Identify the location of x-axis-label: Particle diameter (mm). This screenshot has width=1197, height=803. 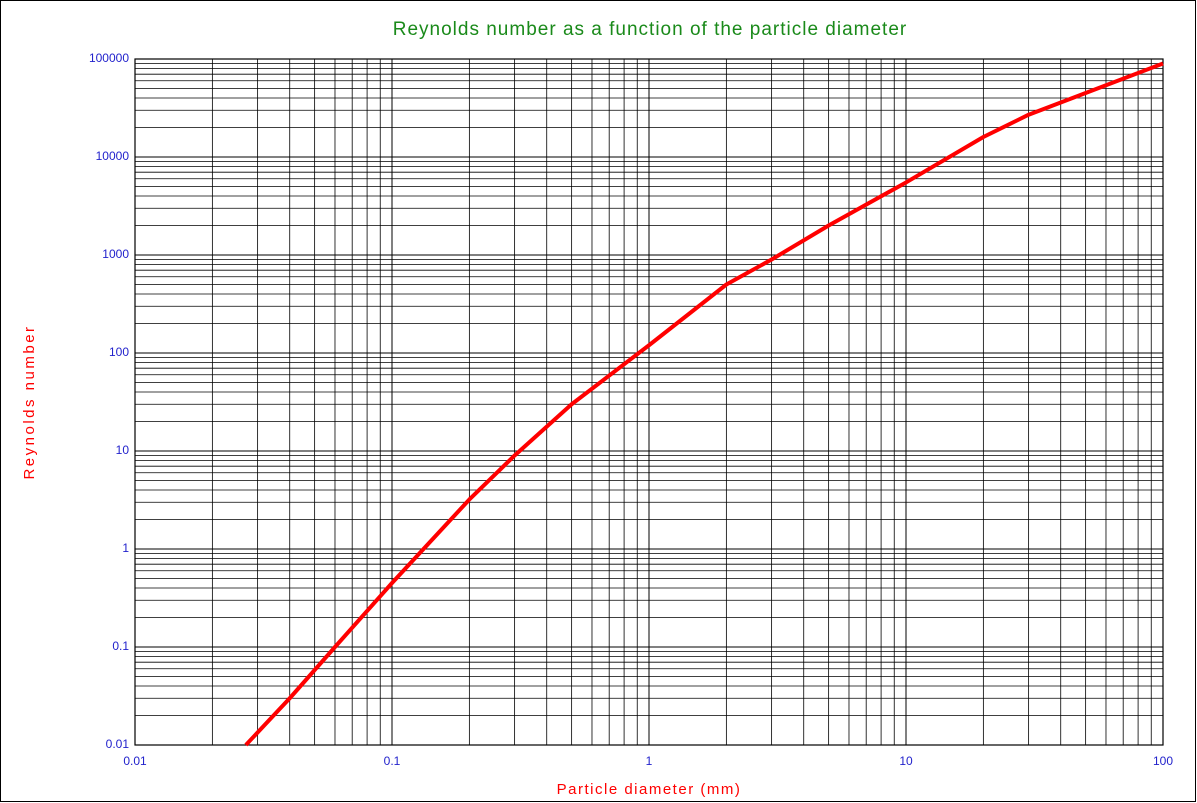
(649, 789).